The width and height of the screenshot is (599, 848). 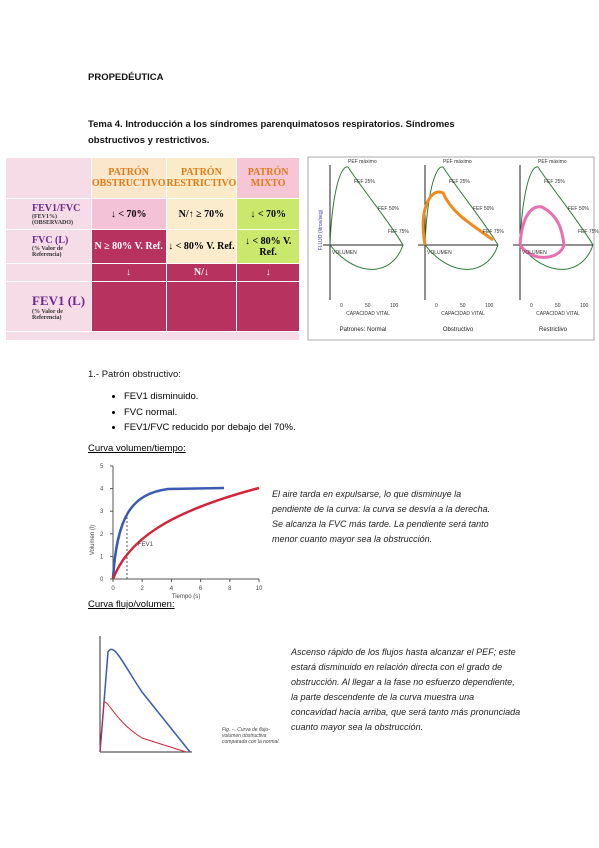 What do you see at coordinates (137, 448) in the screenshot?
I see `figure-heading: Curva volumen/tiempo:` at bounding box center [137, 448].